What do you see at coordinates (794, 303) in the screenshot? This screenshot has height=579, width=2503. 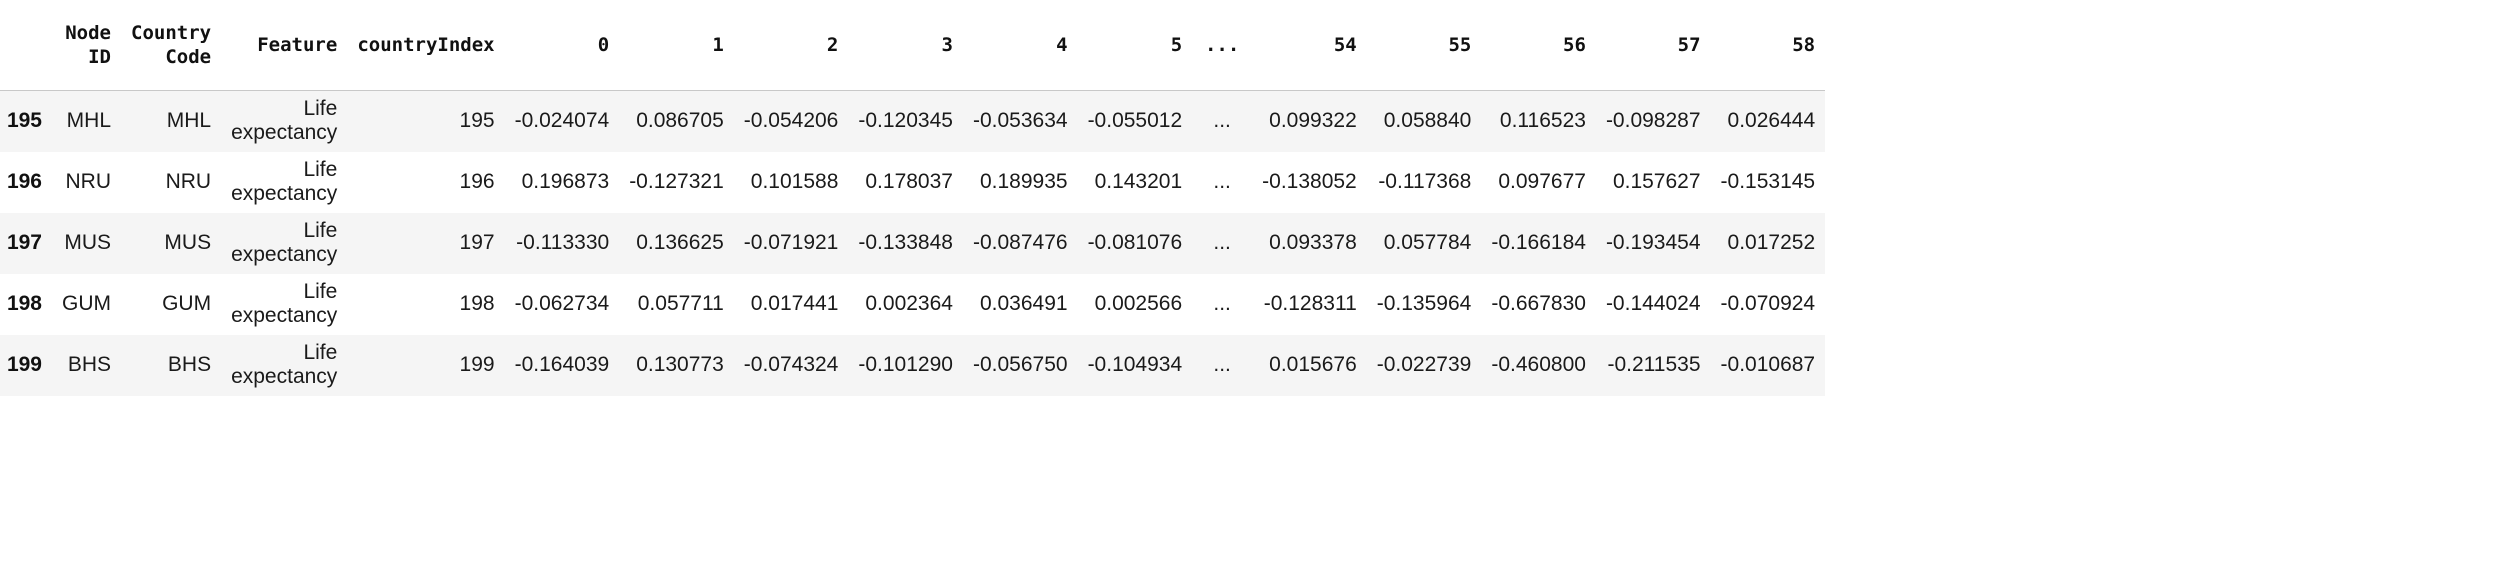 I see `cell-value: 0.017441` at bounding box center [794, 303].